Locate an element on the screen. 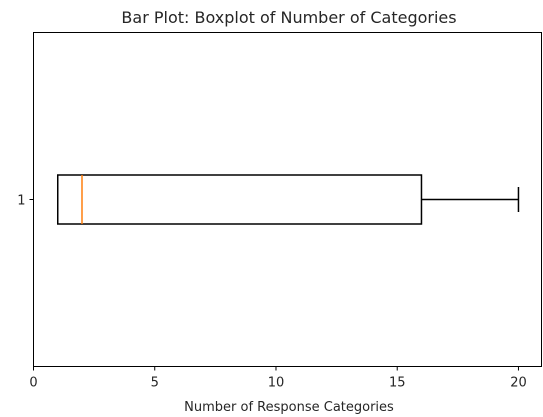 Image resolution: width=543 pixels, height=417 pixels. x-tick-label: 5 is located at coordinates (155, 383).